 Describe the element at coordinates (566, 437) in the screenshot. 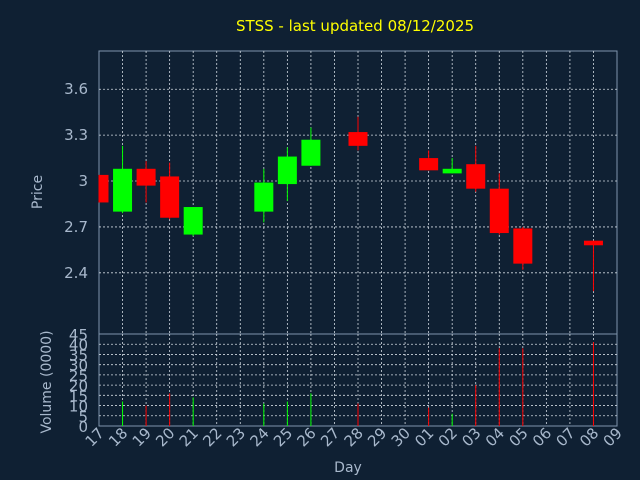

I see `x-tick-label: 07` at that location.